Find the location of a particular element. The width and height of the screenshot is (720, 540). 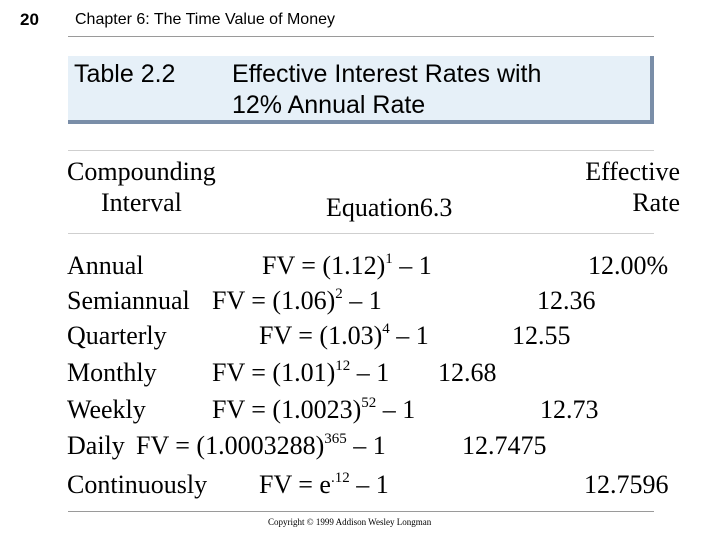

table-title-line2: 12% Annual Rate is located at coordinates (329, 105).